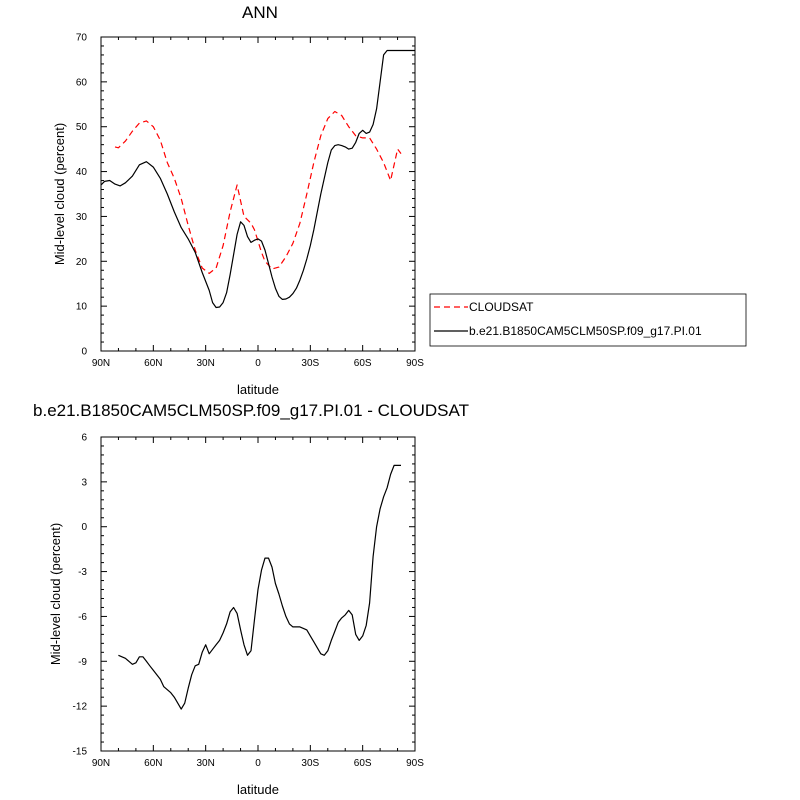 The width and height of the screenshot is (800, 800). What do you see at coordinates (82, 82) in the screenshot?
I see `y-tick-label: 60` at bounding box center [82, 82].